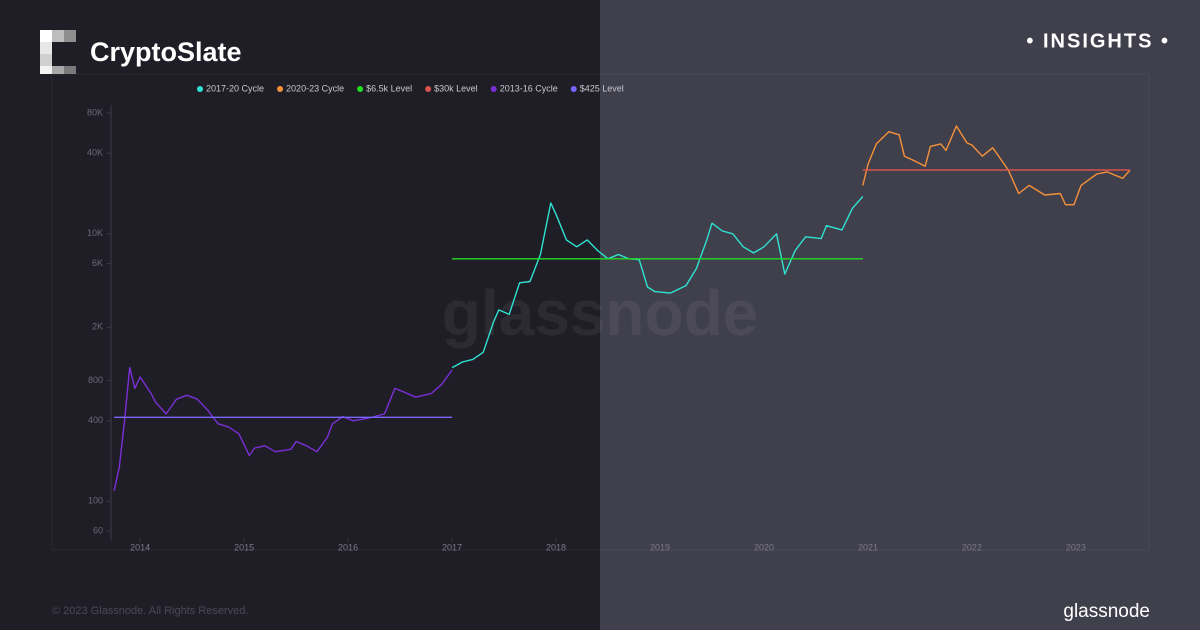 The height and width of the screenshot is (630, 1200). Describe the element at coordinates (1076, 547) in the screenshot. I see `x-tick-label: 2023` at that location.